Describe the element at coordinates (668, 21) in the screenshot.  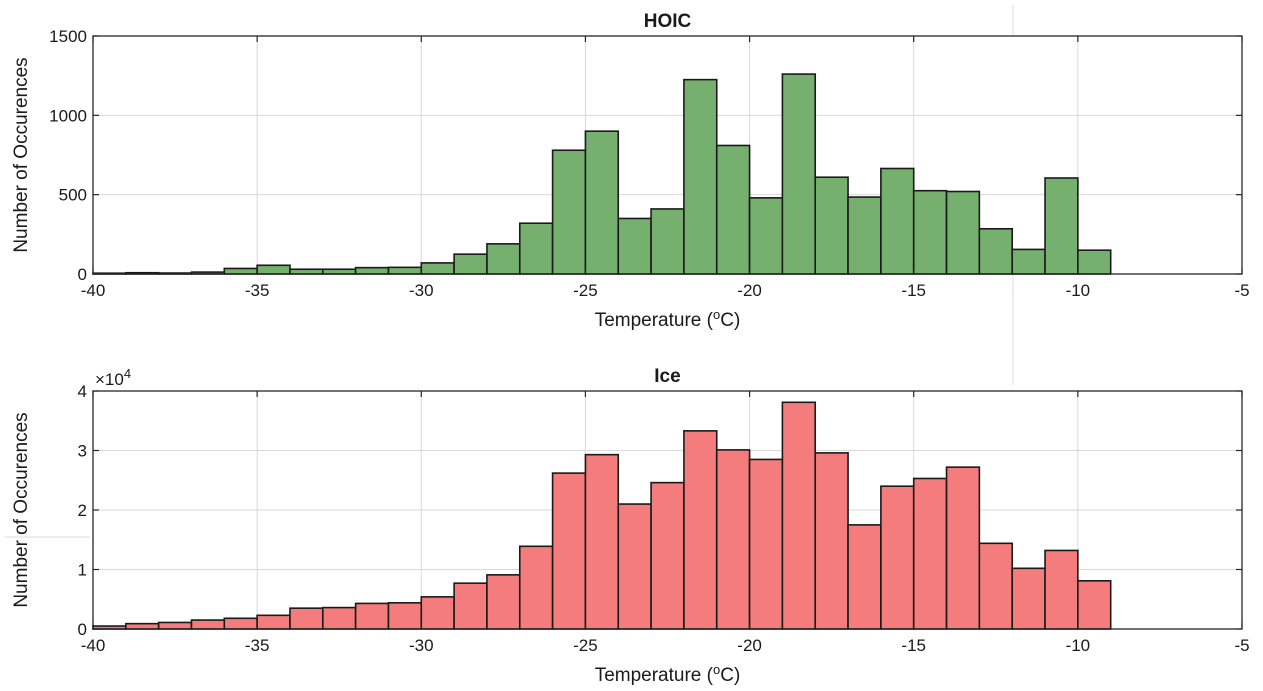
I see `chart-title: HOIC` at that location.